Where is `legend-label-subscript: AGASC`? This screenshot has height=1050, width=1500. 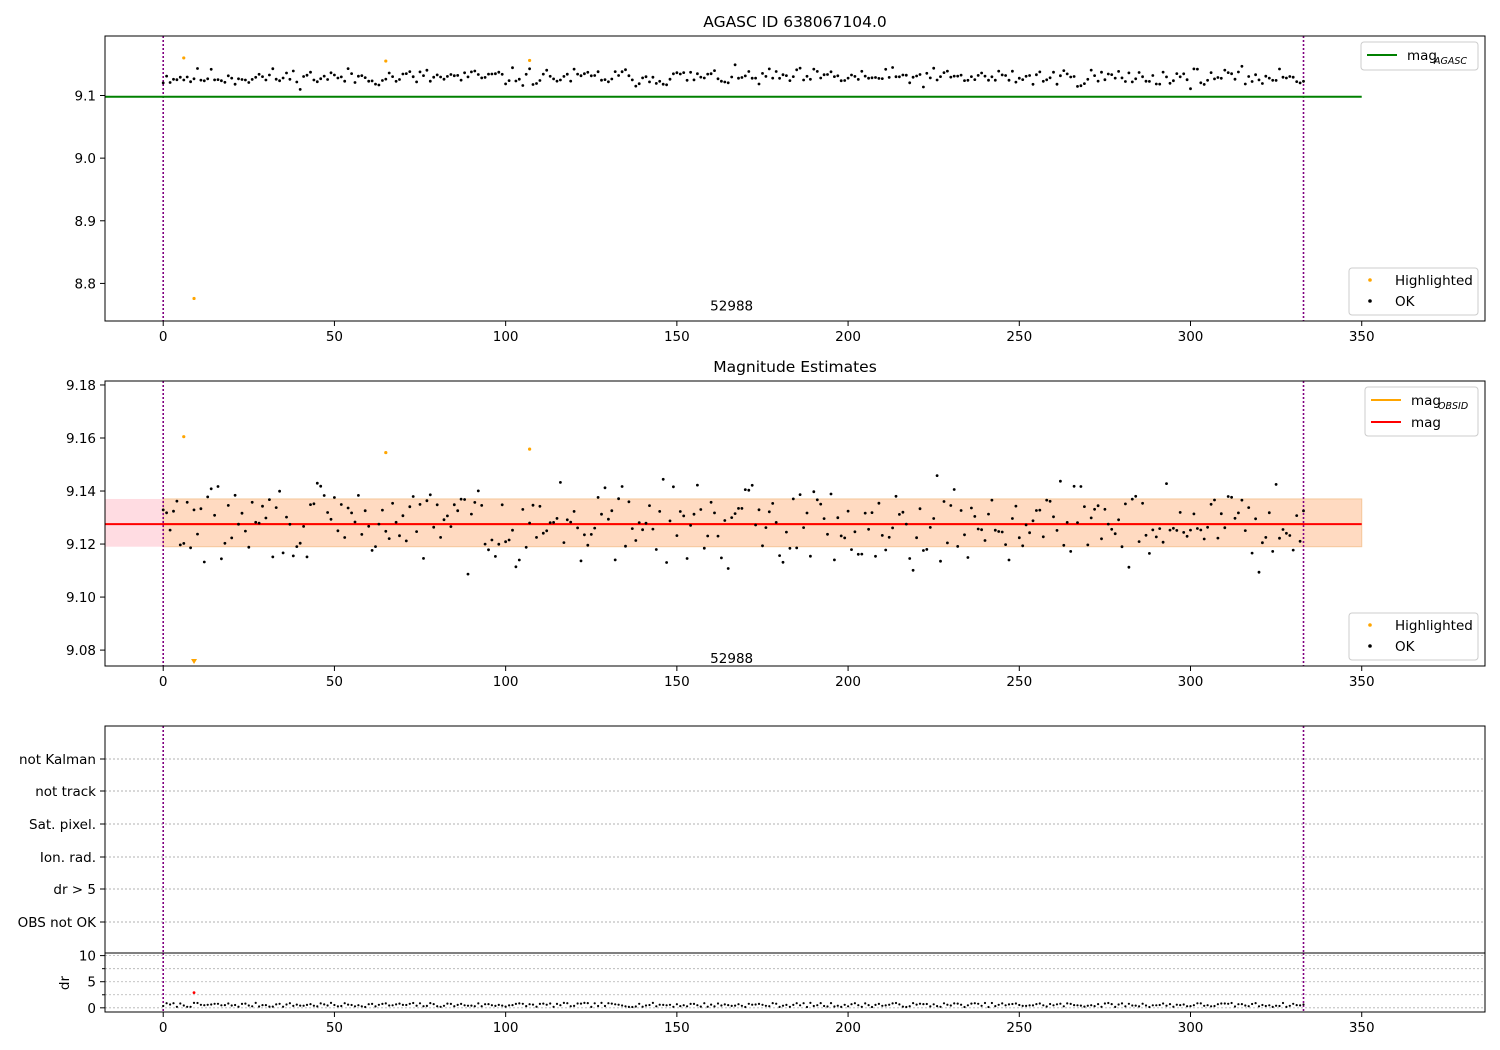 legend-label-subscript: AGASC is located at coordinates (1450, 61).